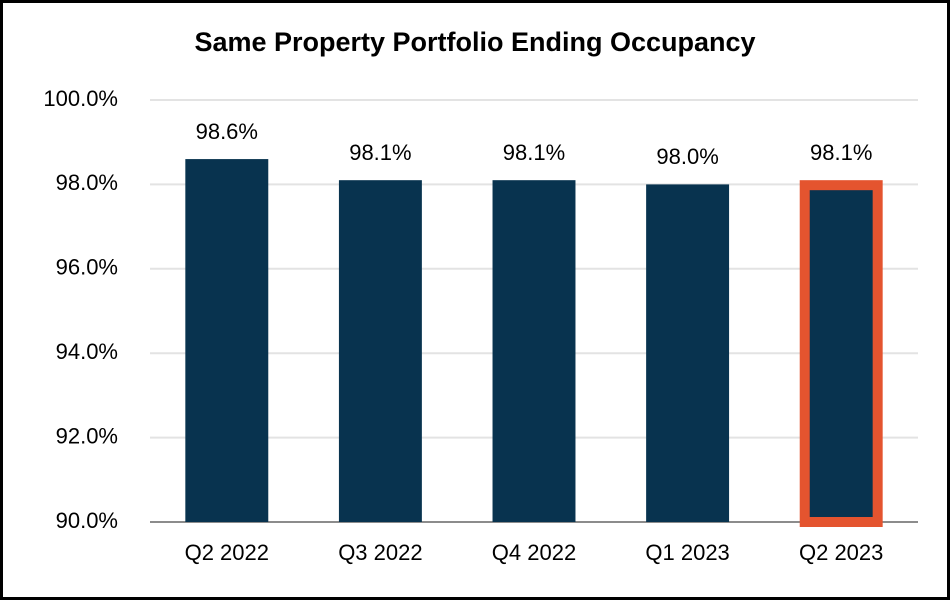  What do you see at coordinates (380, 552) in the screenshot?
I see `x-tick-label: Q3 2022` at bounding box center [380, 552].